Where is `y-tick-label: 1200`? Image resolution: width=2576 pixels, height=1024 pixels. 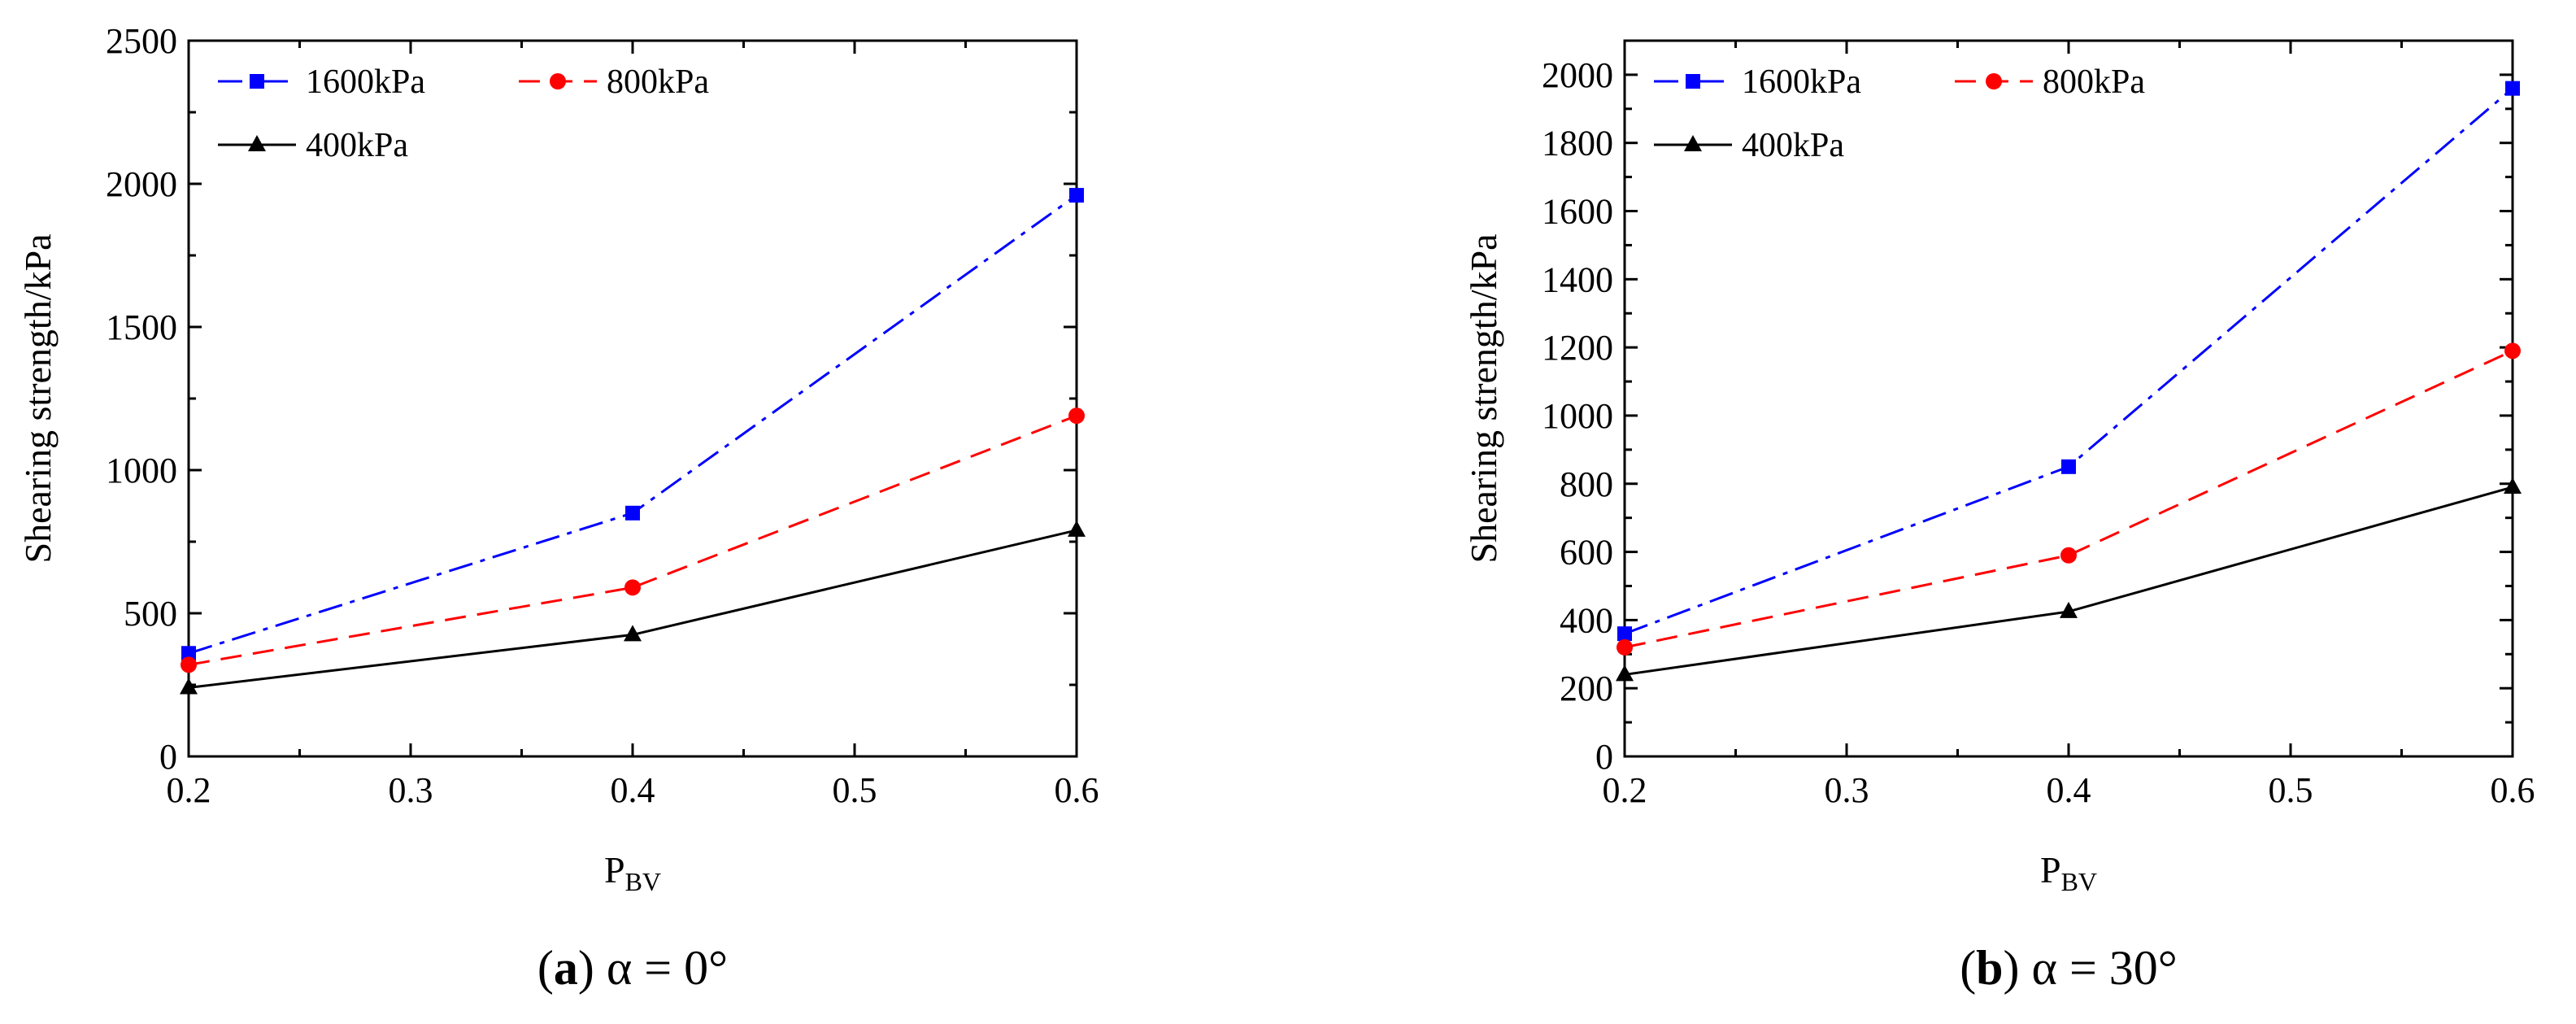 y-tick-label: 1200 is located at coordinates (1578, 348).